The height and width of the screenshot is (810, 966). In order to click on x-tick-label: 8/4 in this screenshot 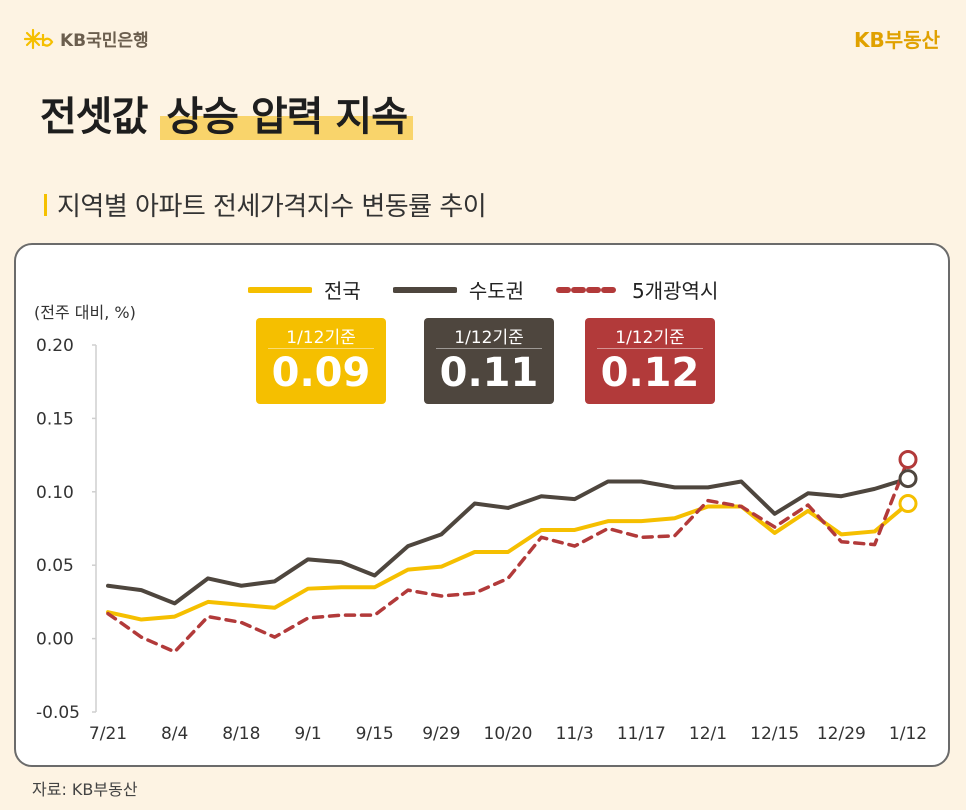, I will do `click(174, 734)`.